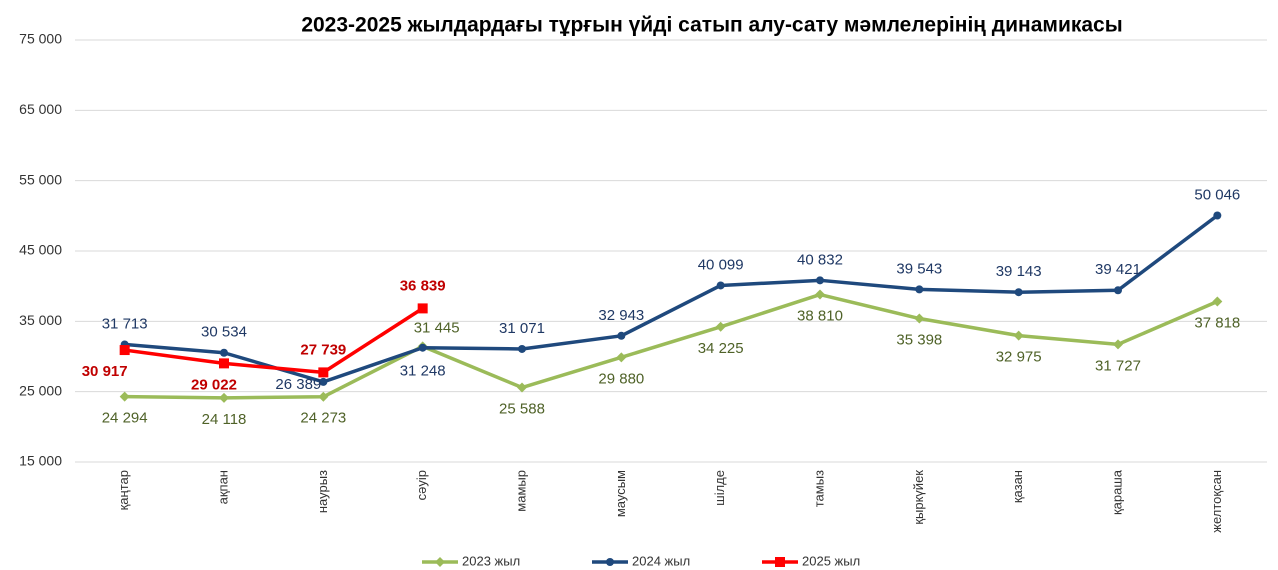  What do you see at coordinates (40, 109) in the screenshot?
I see `y-tick-label: 65 000` at bounding box center [40, 109].